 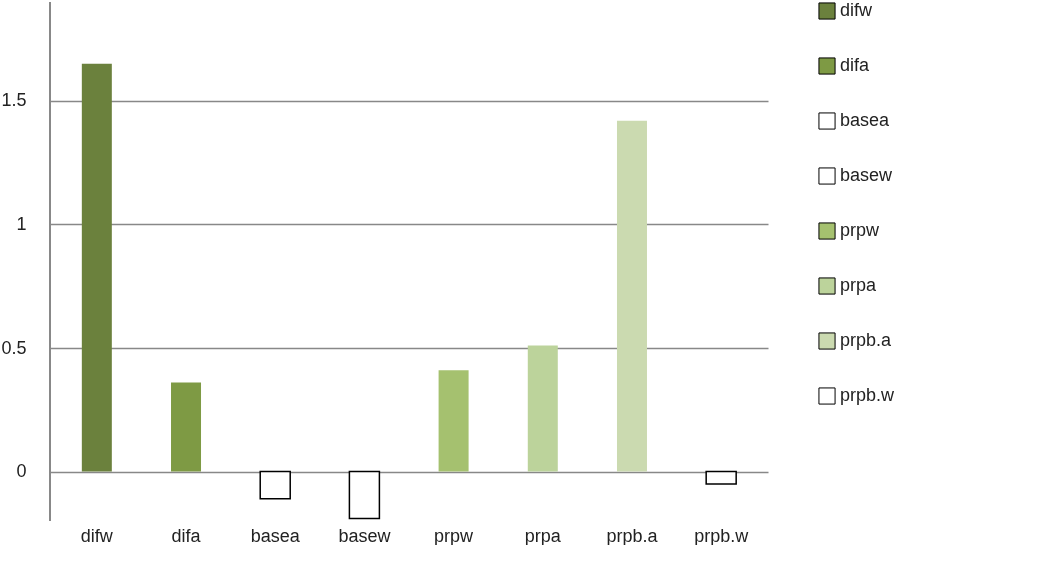 What do you see at coordinates (868, 395) in the screenshot?
I see `legend-label: prpb.w` at bounding box center [868, 395].